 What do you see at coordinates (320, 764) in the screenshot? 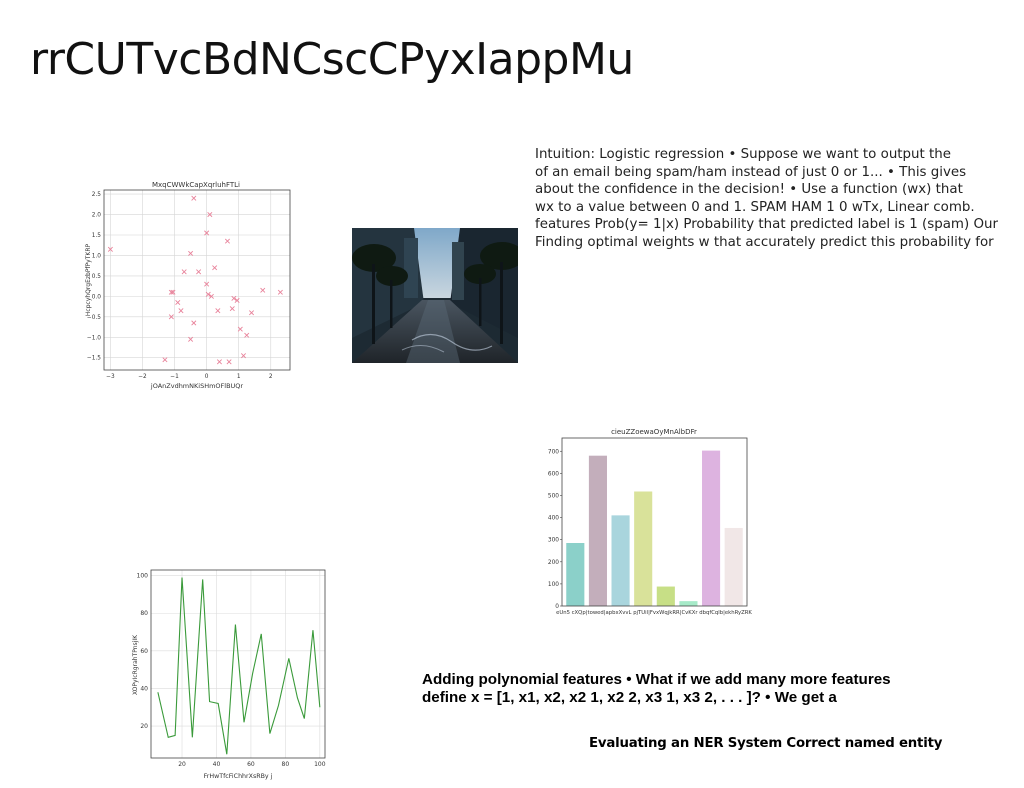
I see `x-tick-label: 100` at bounding box center [320, 764].